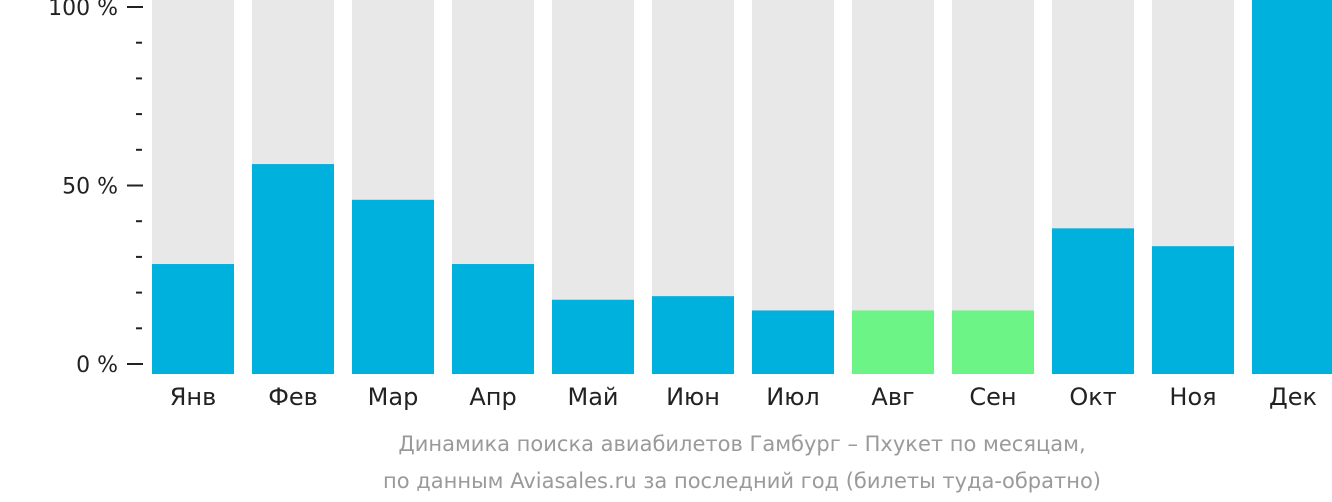 This screenshot has width=1332, height=502. I want to click on x-tick-label: Июл, so click(793, 397).